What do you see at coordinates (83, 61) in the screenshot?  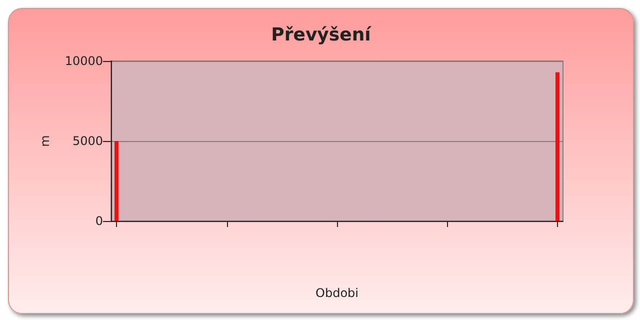 I see `y-tick-label: 10000` at bounding box center [83, 61].